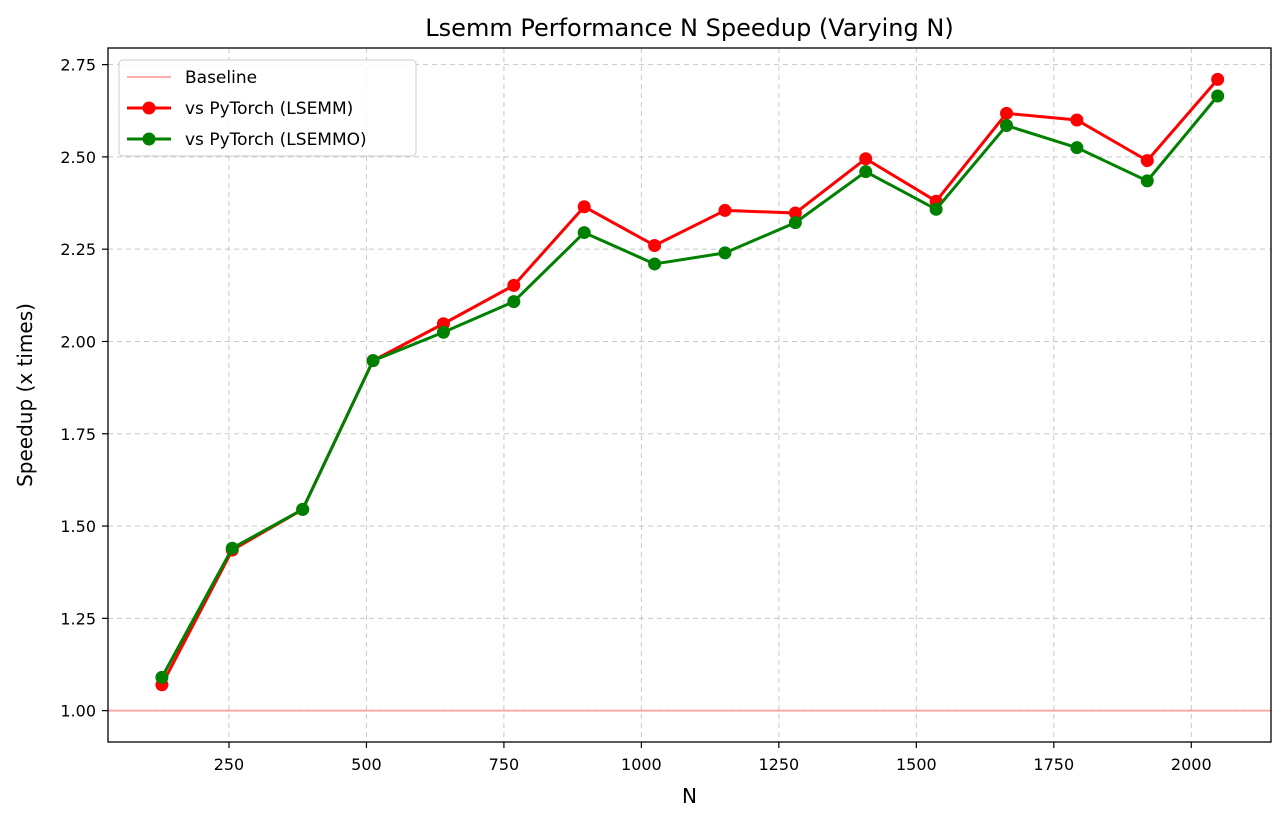 Image resolution: width=1285 pixels, height=824 pixels. I want to click on legend-label: vs PyTorch (LSEMM), so click(269, 109).